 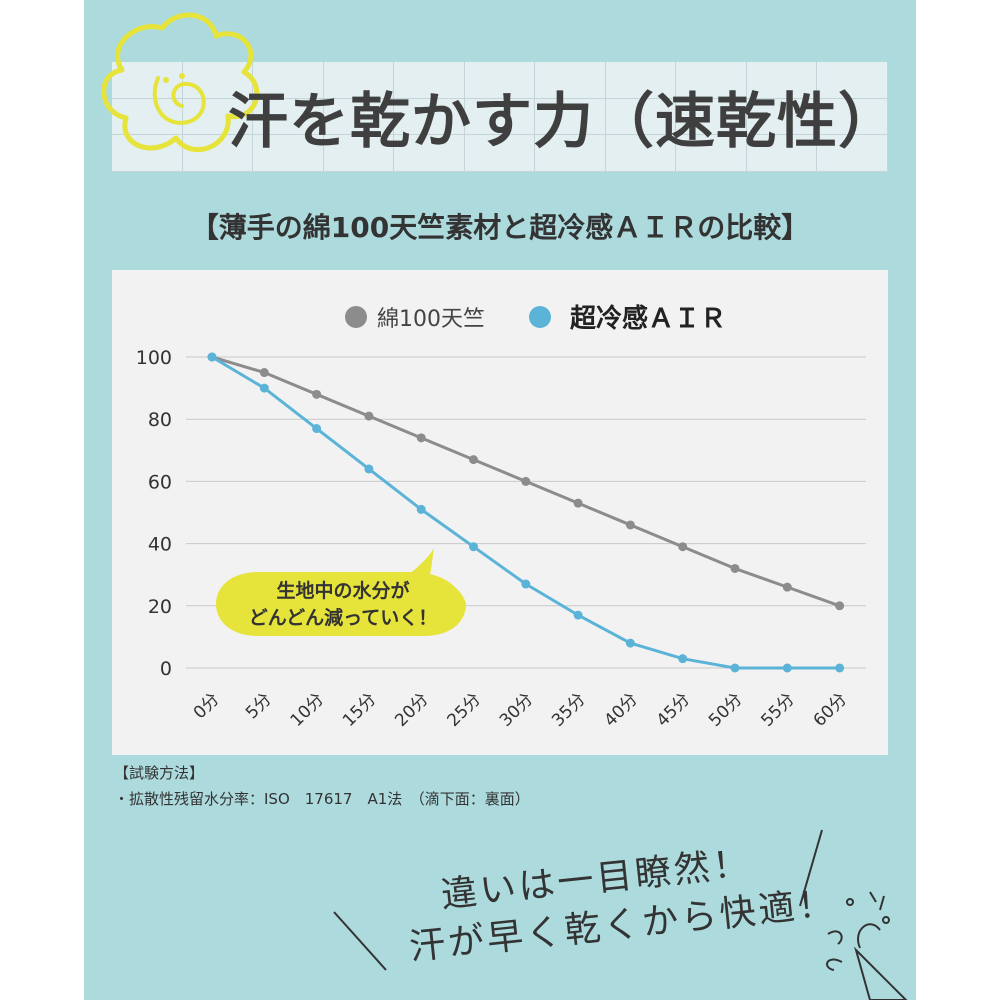 I want to click on title-band, so click(x=500, y=117).